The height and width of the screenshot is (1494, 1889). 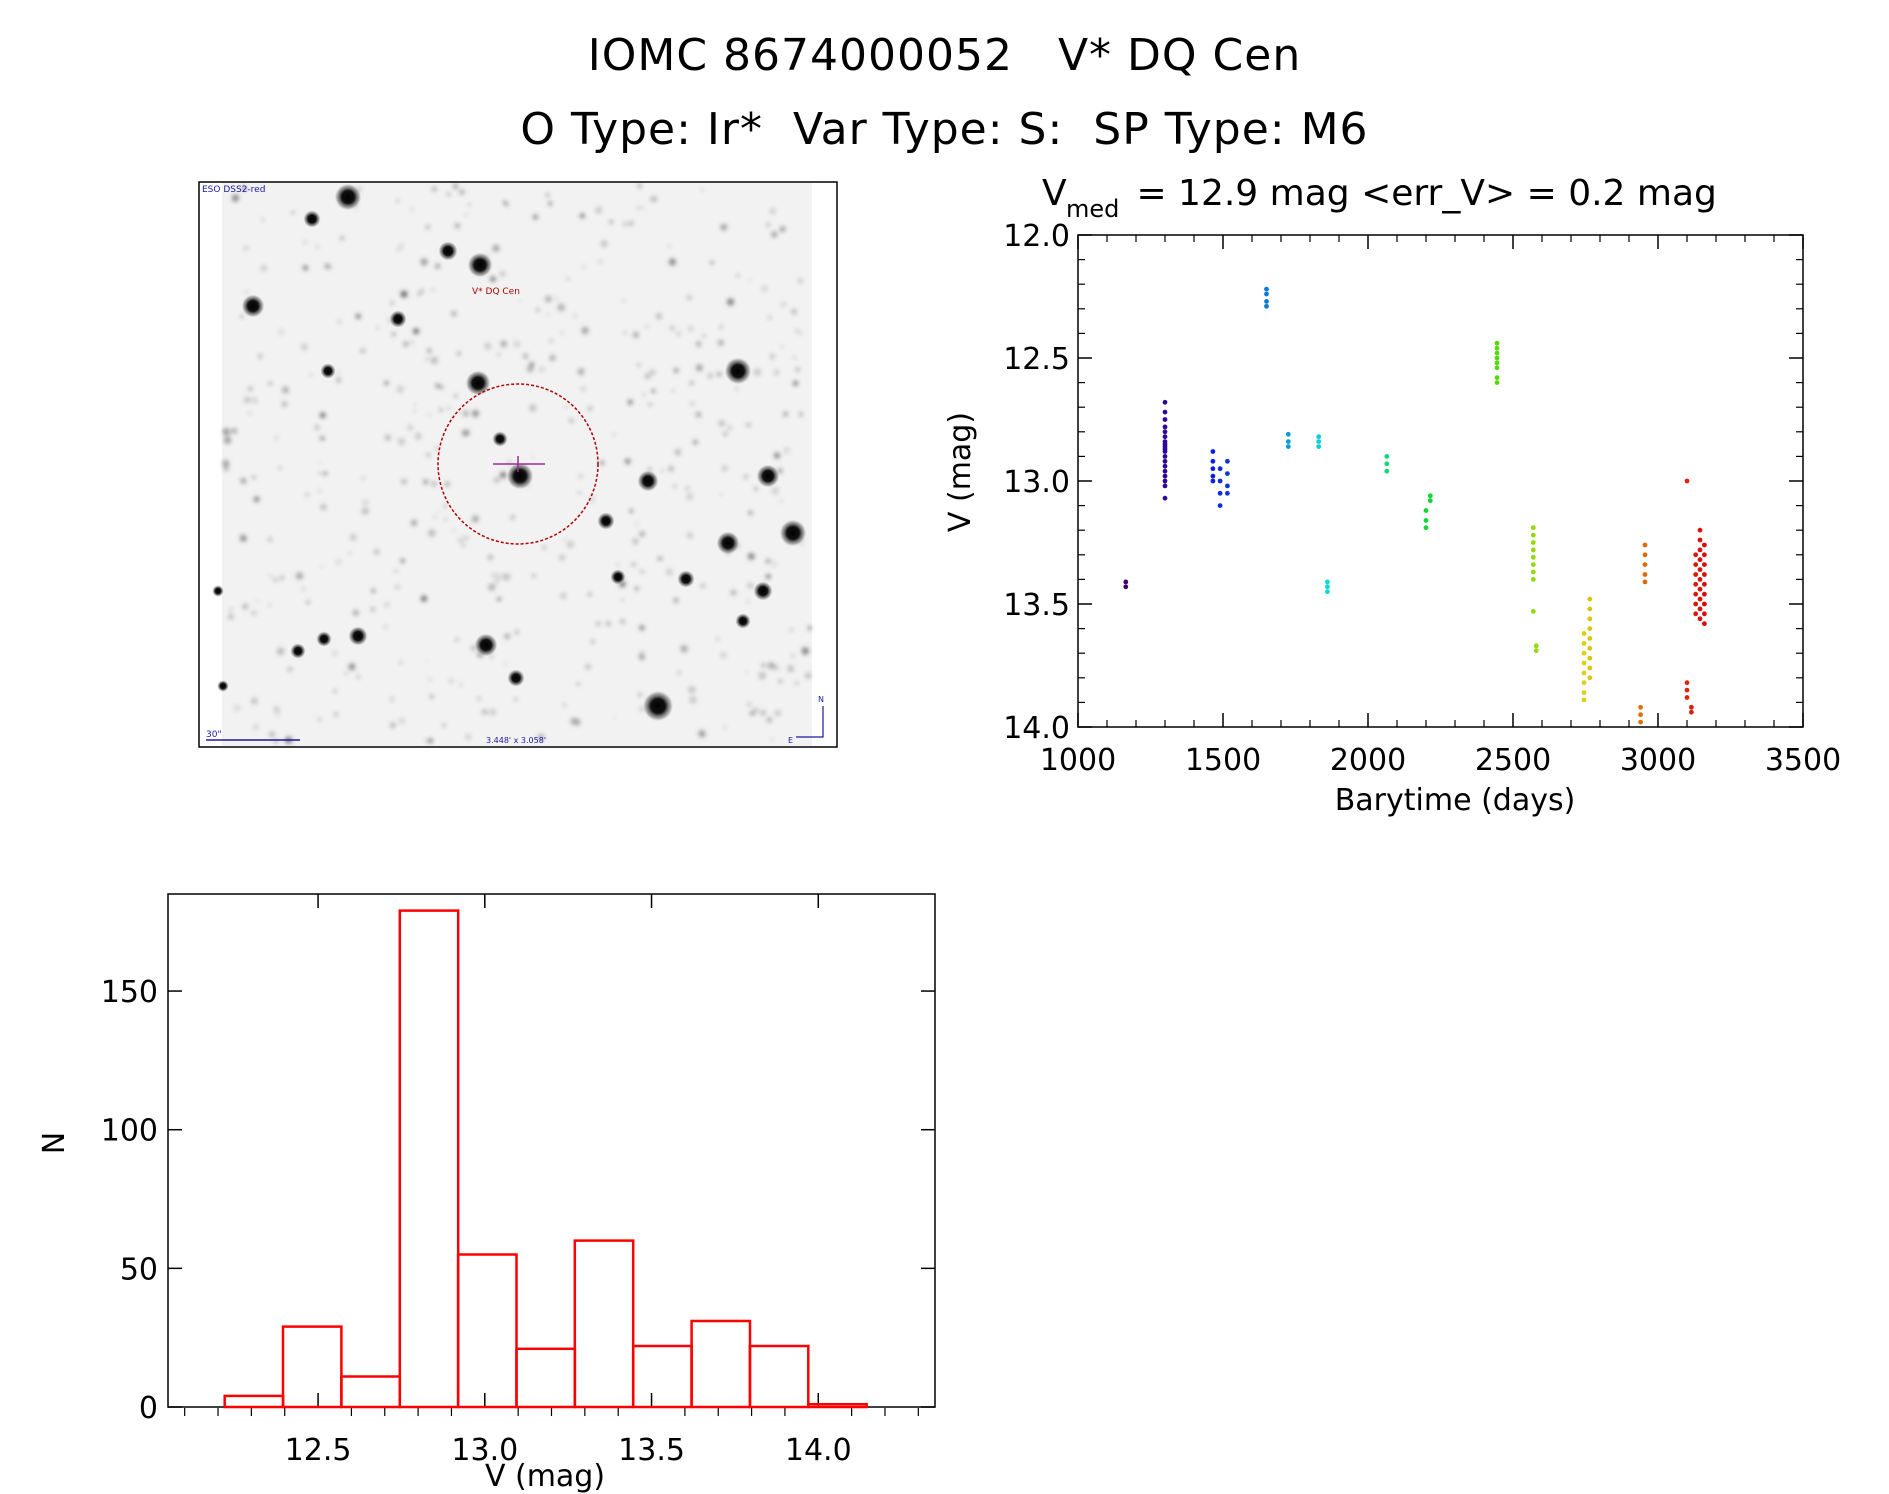 What do you see at coordinates (1036, 359) in the screenshot?
I see `lc-ytick-label: 12.5` at bounding box center [1036, 359].